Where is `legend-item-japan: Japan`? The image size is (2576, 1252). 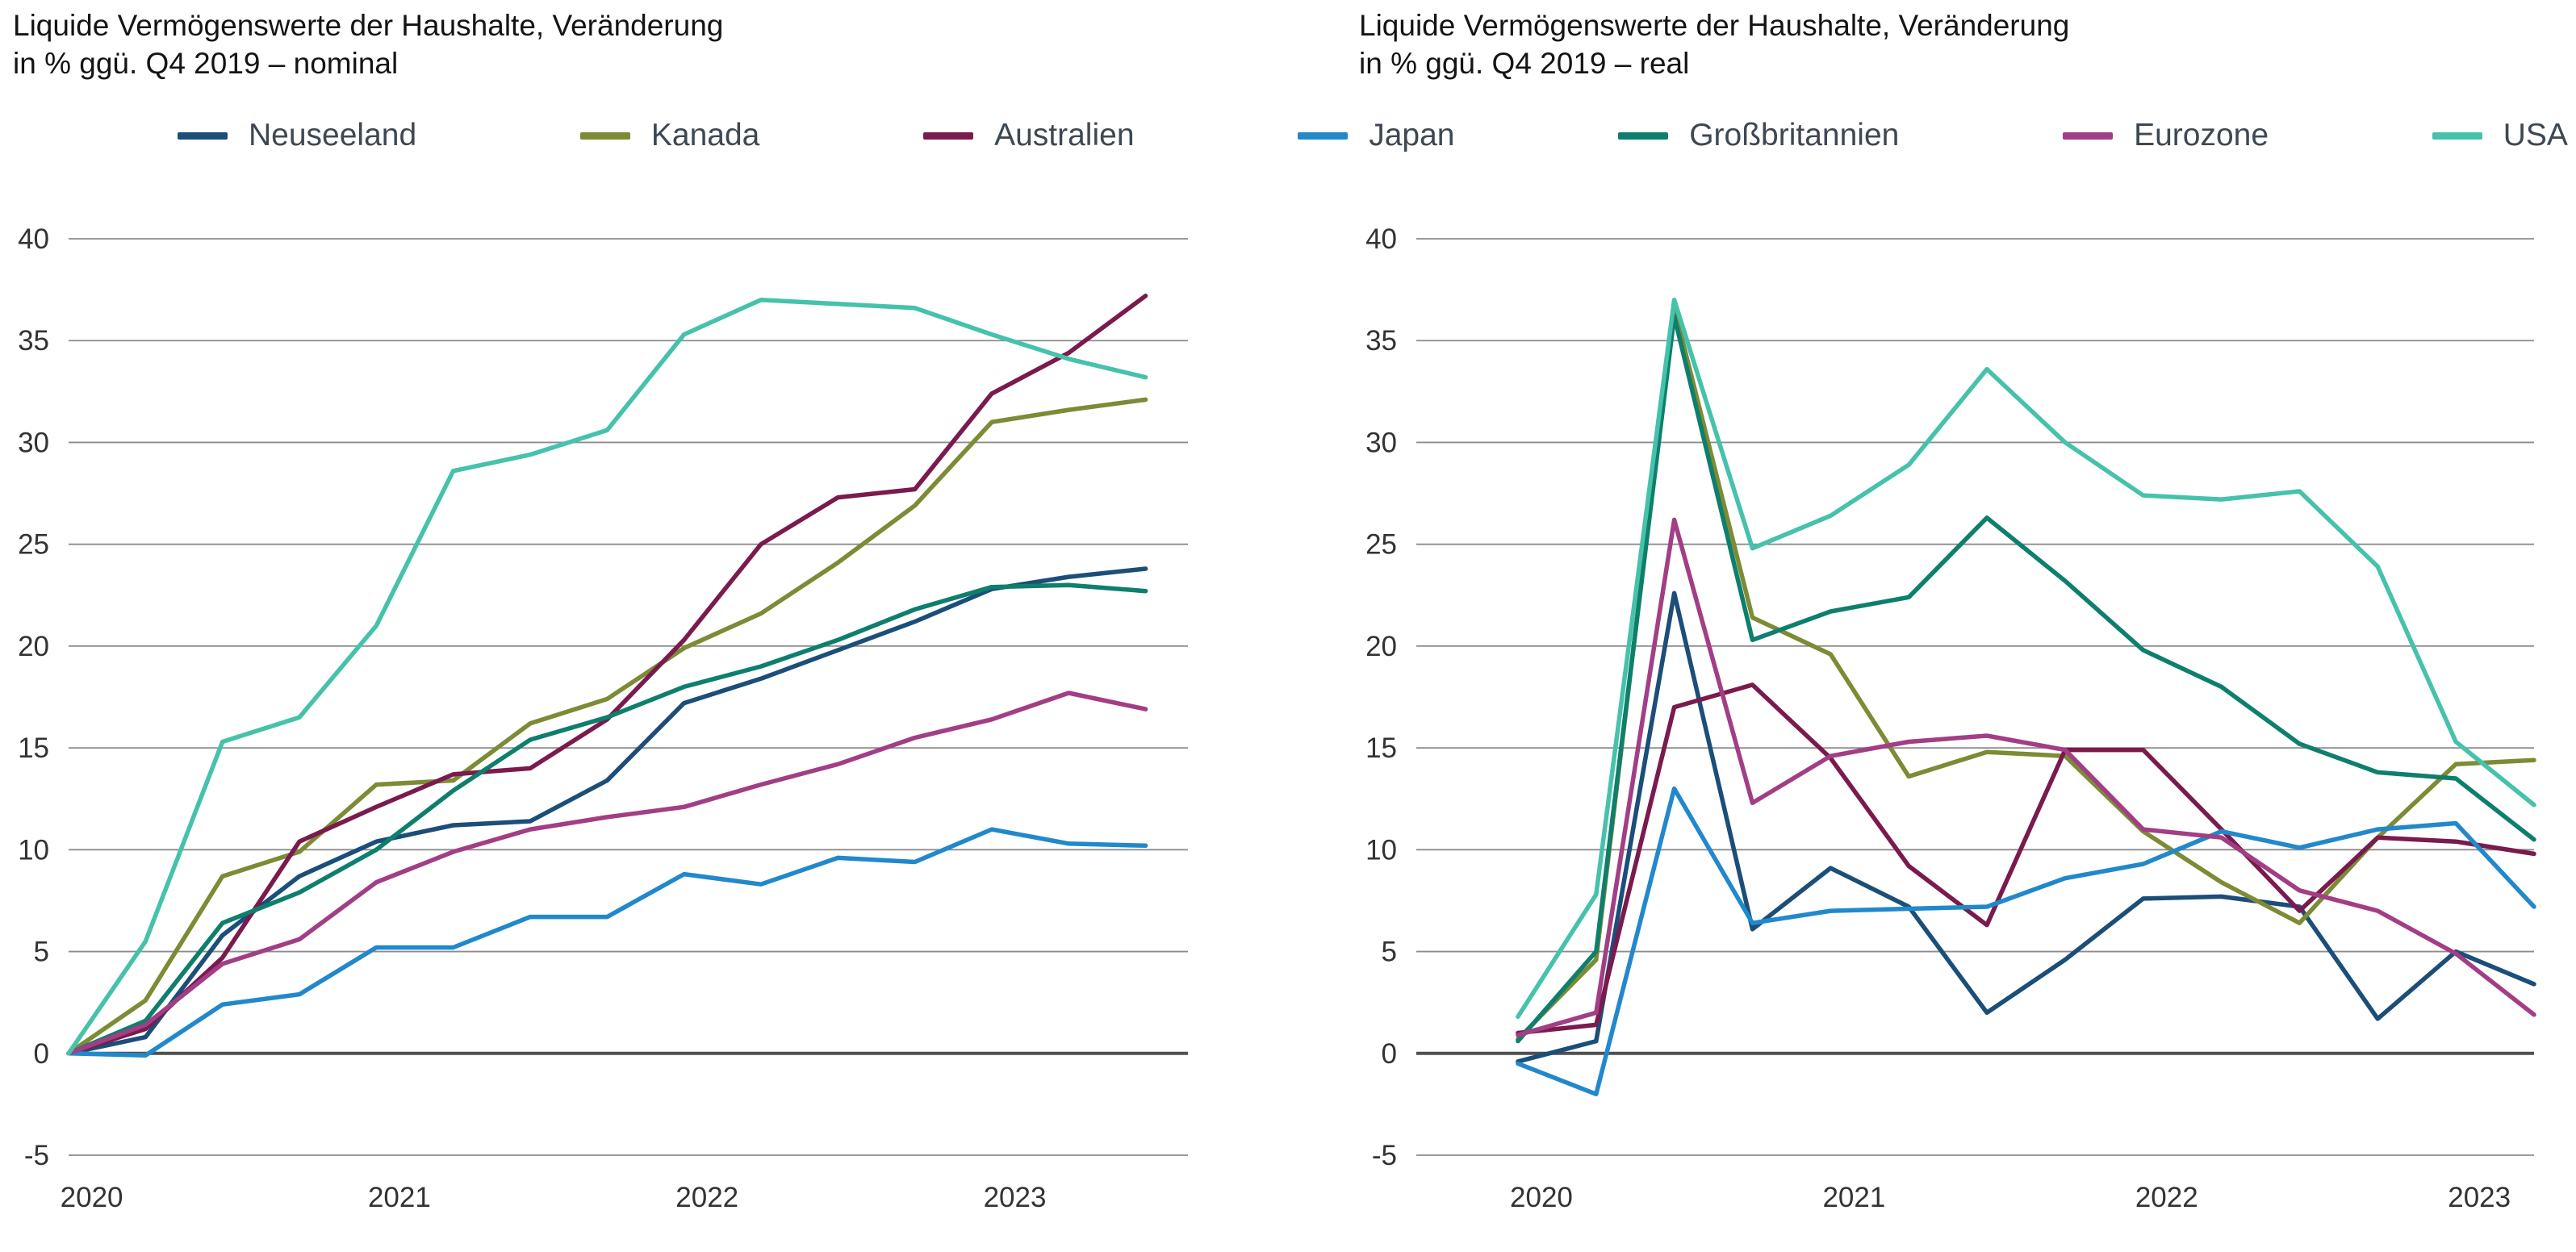
legend-item-japan: Japan is located at coordinates (1376, 135).